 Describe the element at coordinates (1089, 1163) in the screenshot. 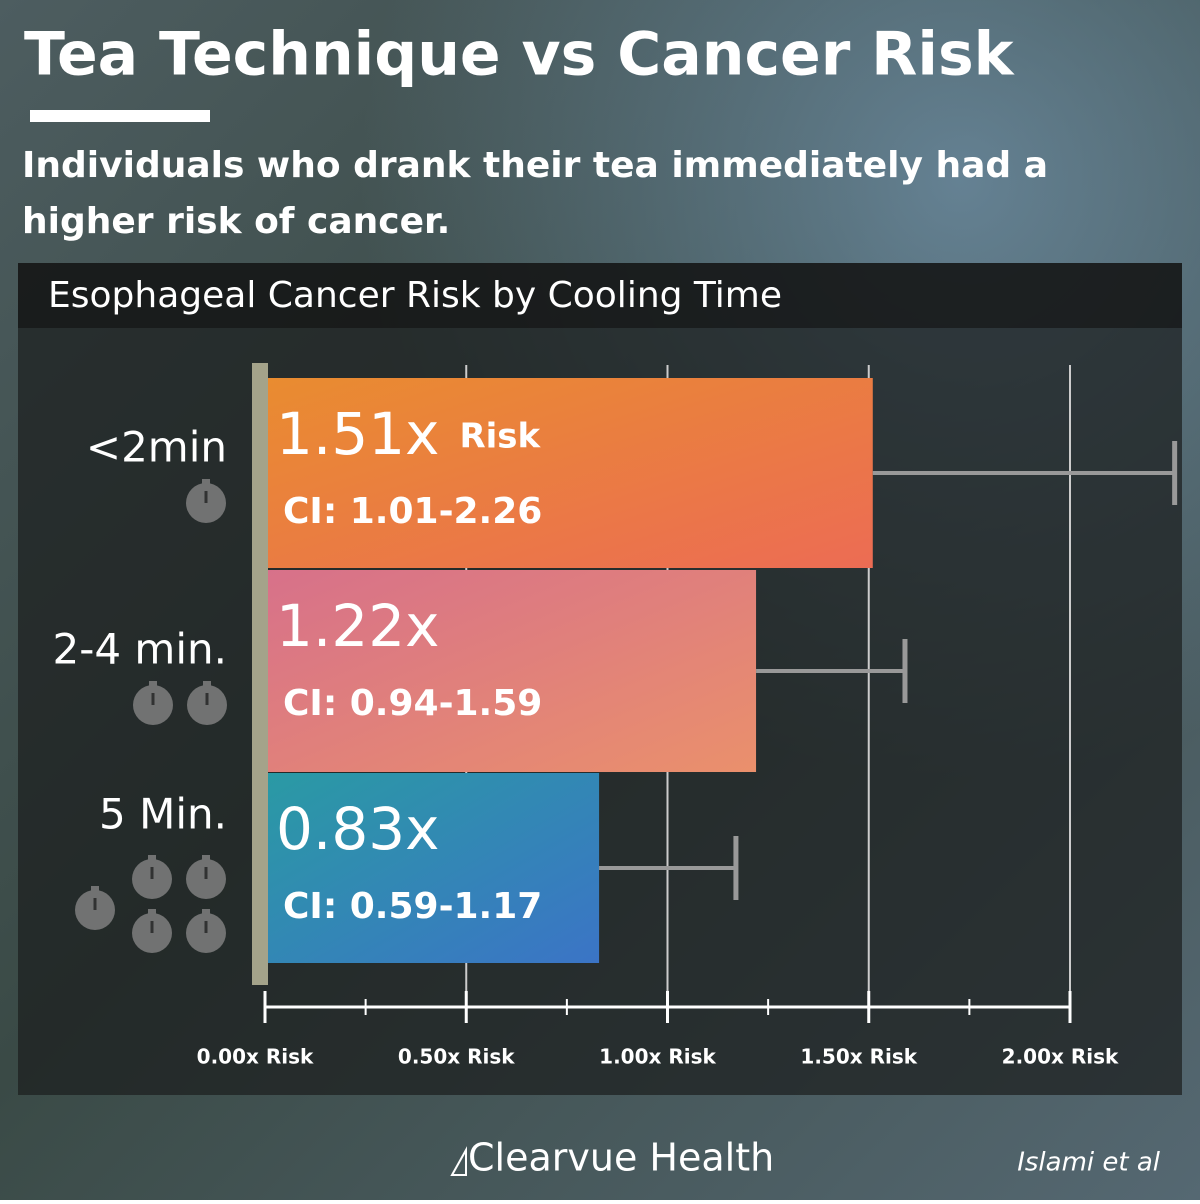

I see `source: Islami et al` at that location.